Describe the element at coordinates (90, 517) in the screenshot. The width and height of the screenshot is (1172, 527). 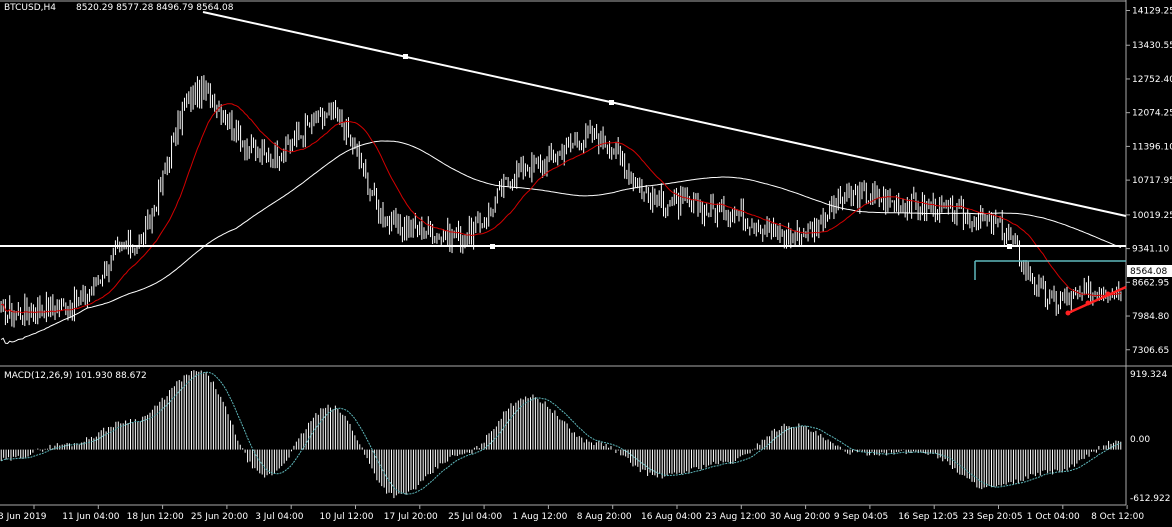
I see `time-tick-label: 11 Jun 04:00` at that location.